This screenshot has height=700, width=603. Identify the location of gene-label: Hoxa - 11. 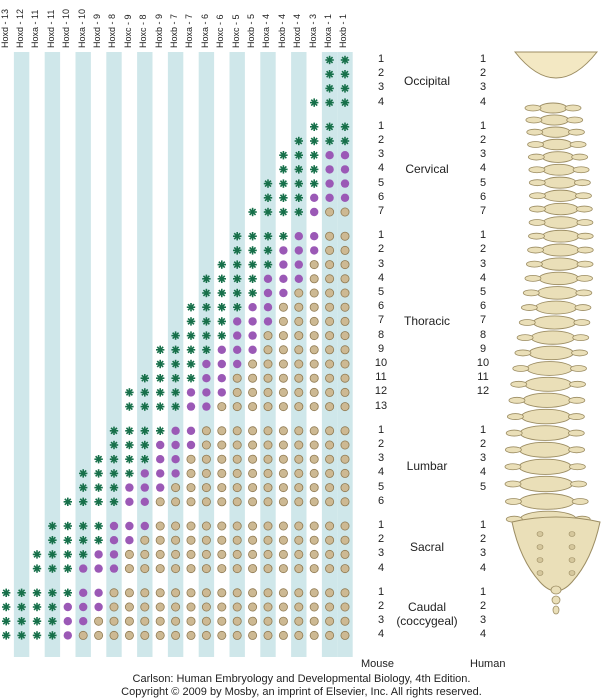
(35, 28).